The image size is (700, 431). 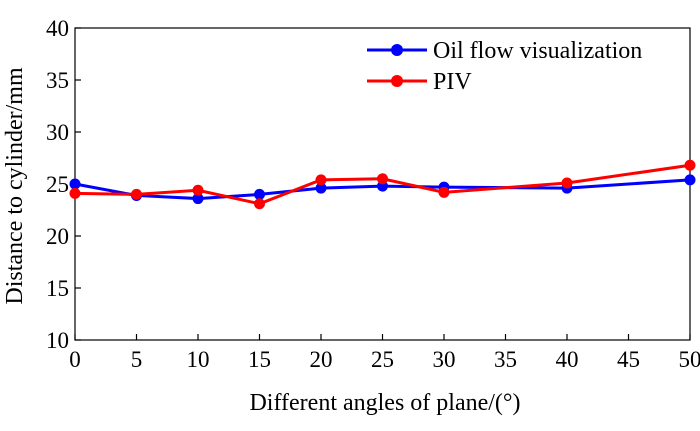 What do you see at coordinates (452, 82) in the screenshot?
I see `legend-label: PIV` at bounding box center [452, 82].